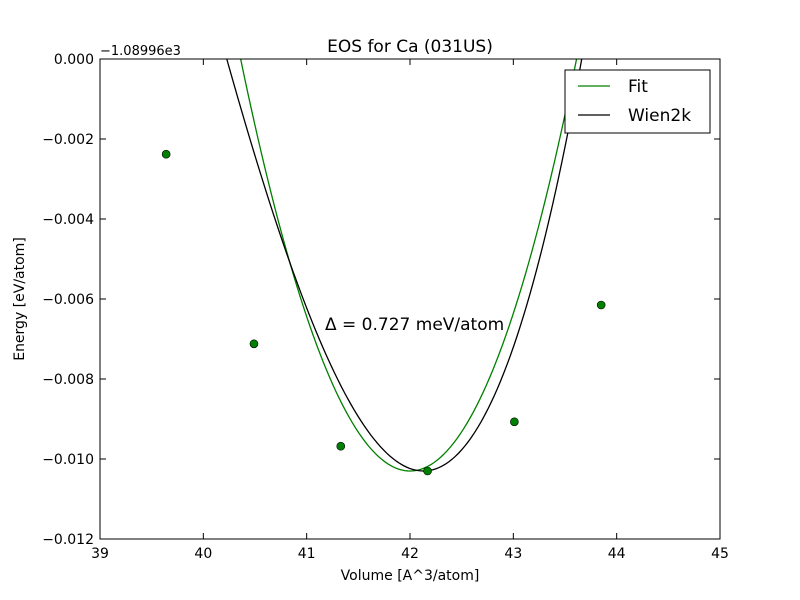 The width and height of the screenshot is (800, 600). What do you see at coordinates (414, 325) in the screenshot?
I see `delta-annotation: Δ = 0.727 meV/atom` at bounding box center [414, 325].